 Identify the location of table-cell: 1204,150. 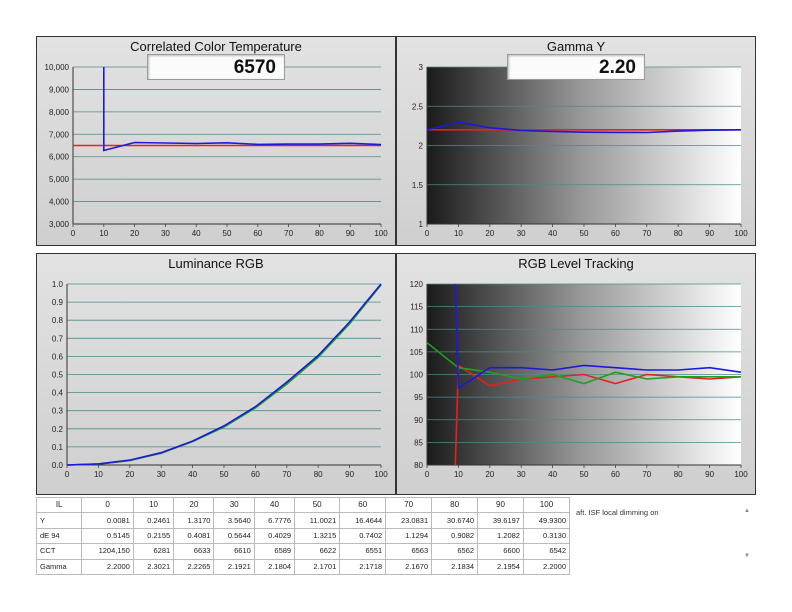
(107, 551).